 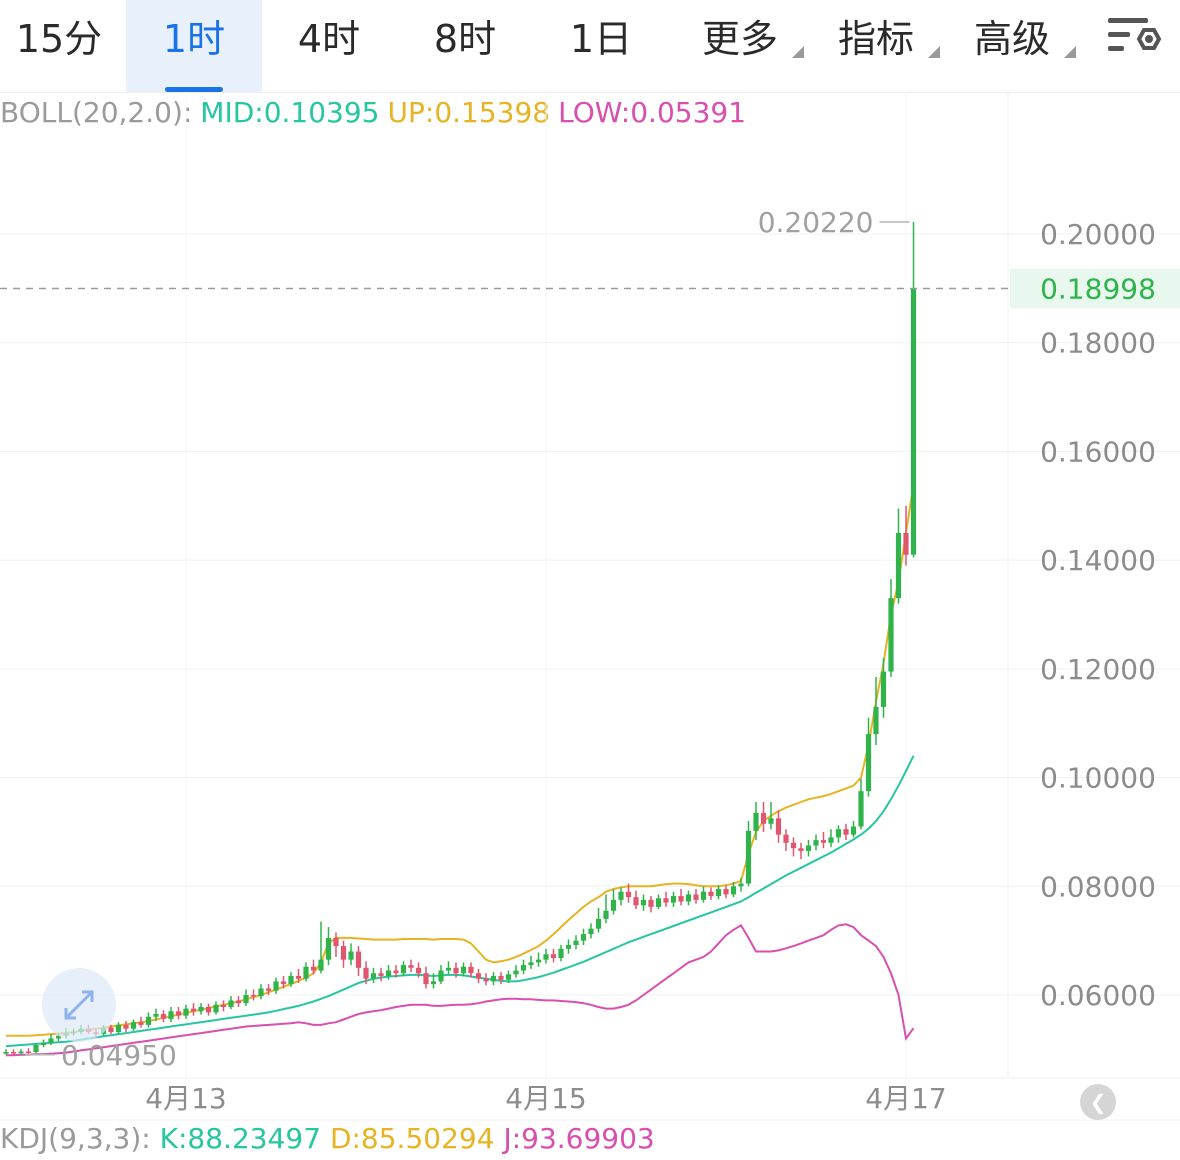 I want to click on current-price-label: 0.18998, so click(x=1098, y=288).